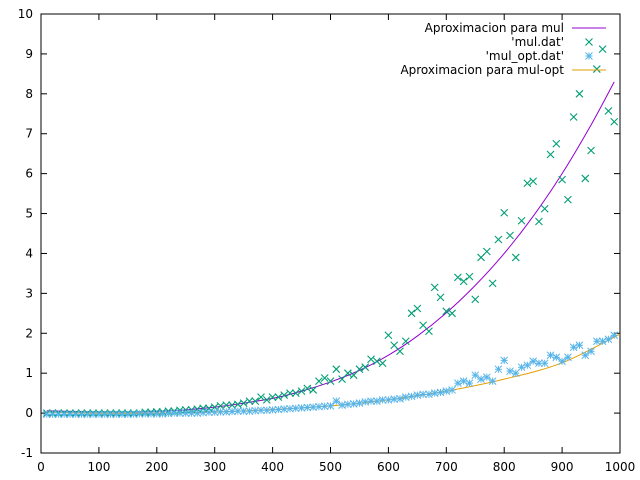  Describe the element at coordinates (272, 467) in the screenshot. I see `x-tick-label: 400` at that location.